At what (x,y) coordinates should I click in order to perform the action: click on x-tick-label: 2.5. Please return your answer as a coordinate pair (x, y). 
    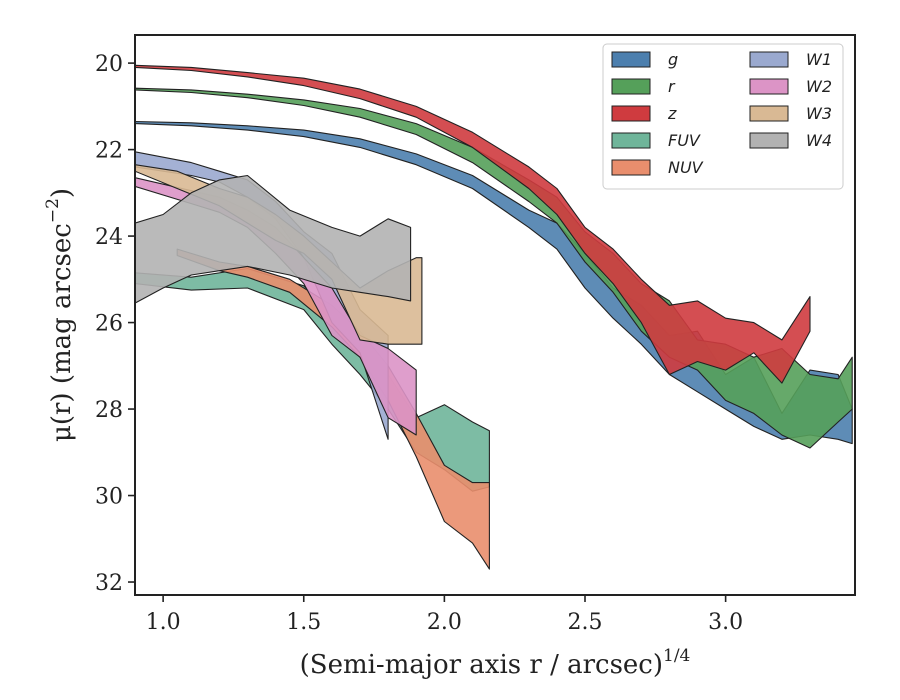
    Looking at the image, I should click on (585, 622).